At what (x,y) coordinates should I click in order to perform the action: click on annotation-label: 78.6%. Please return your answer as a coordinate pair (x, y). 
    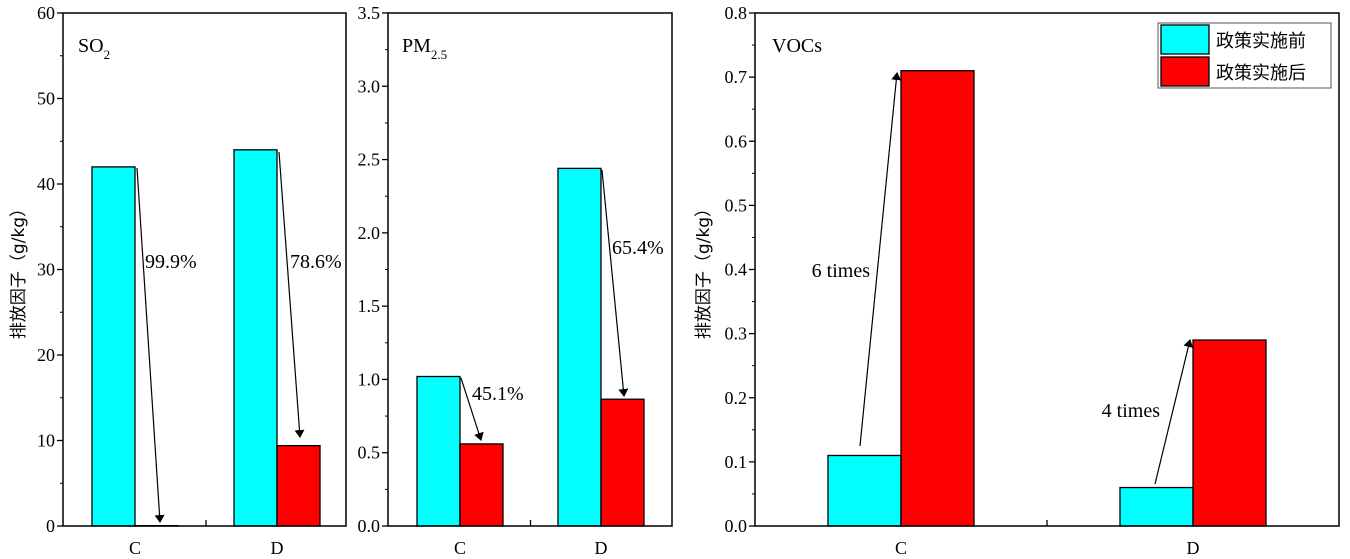
    Looking at the image, I should click on (316, 262).